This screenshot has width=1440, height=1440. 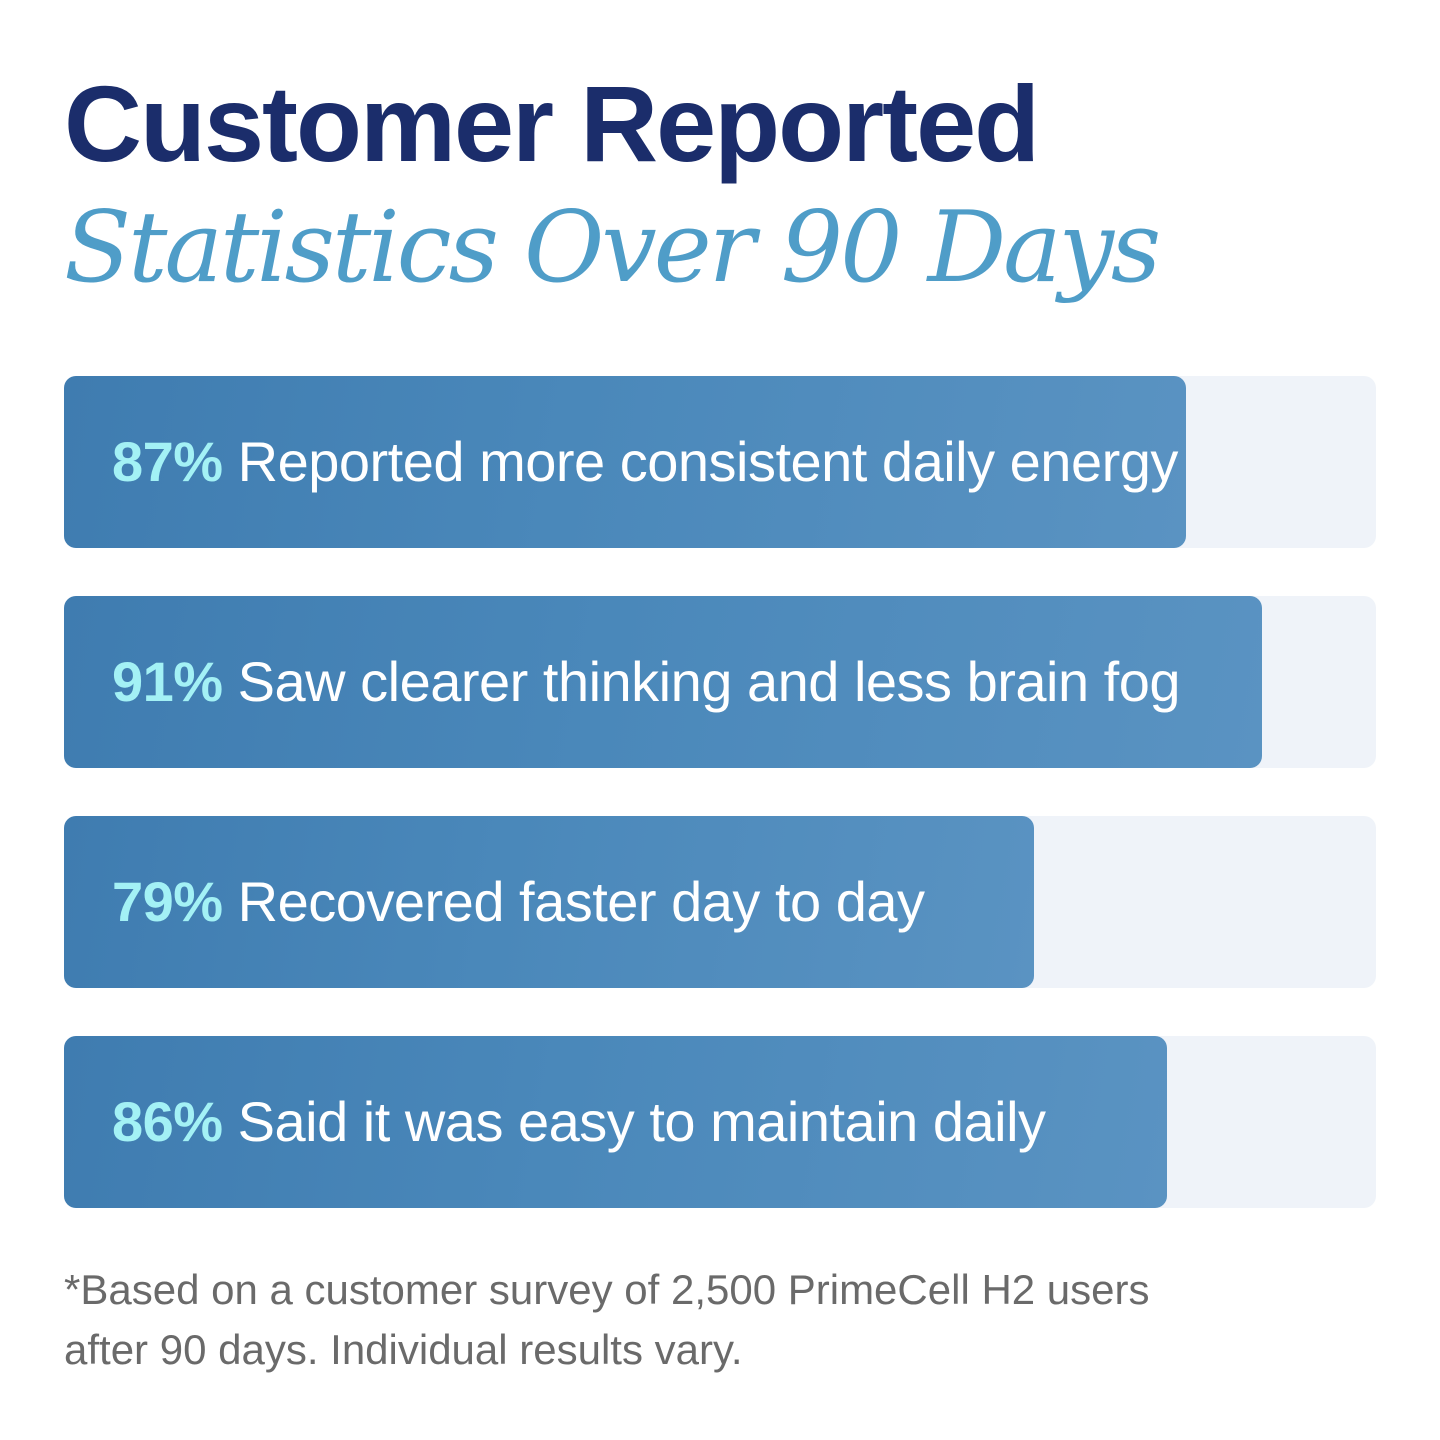 I want to click on bar-fill-maintain, so click(x=615, y=1122).